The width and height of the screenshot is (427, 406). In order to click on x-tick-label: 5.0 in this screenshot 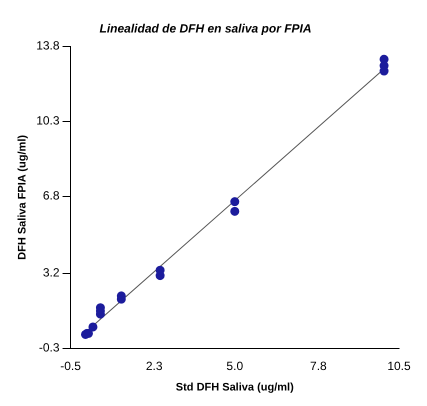, I will do `click(235, 365)`.